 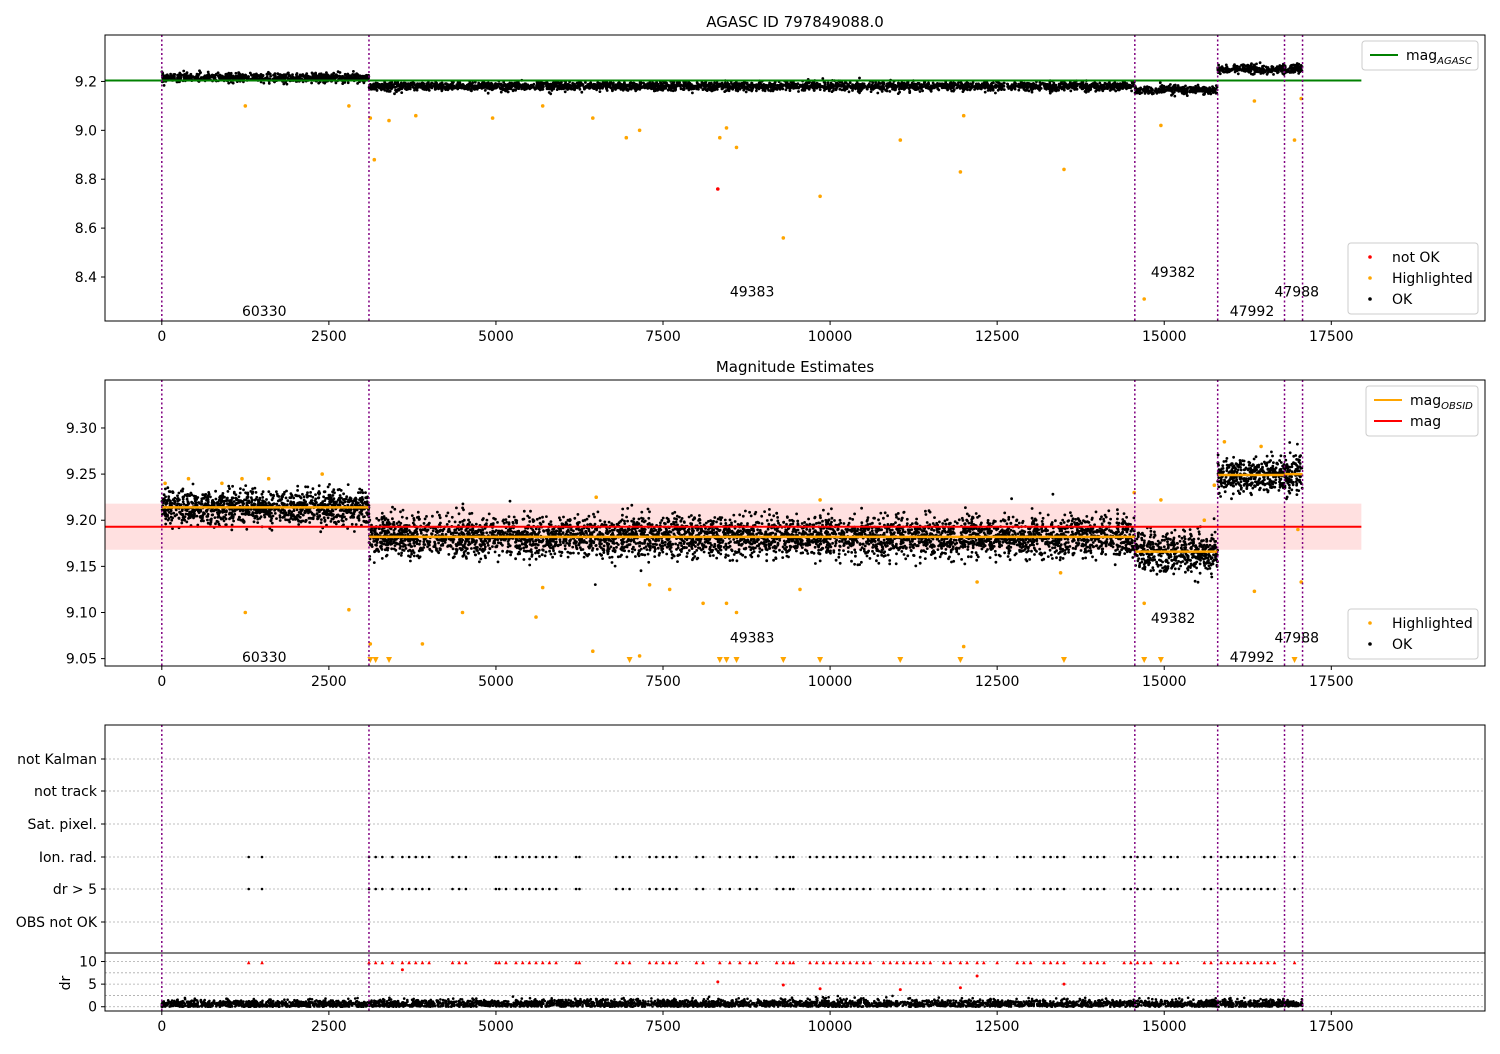 What do you see at coordinates (329, 337) in the screenshot?
I see `x-tick-label: 2500` at bounding box center [329, 337].